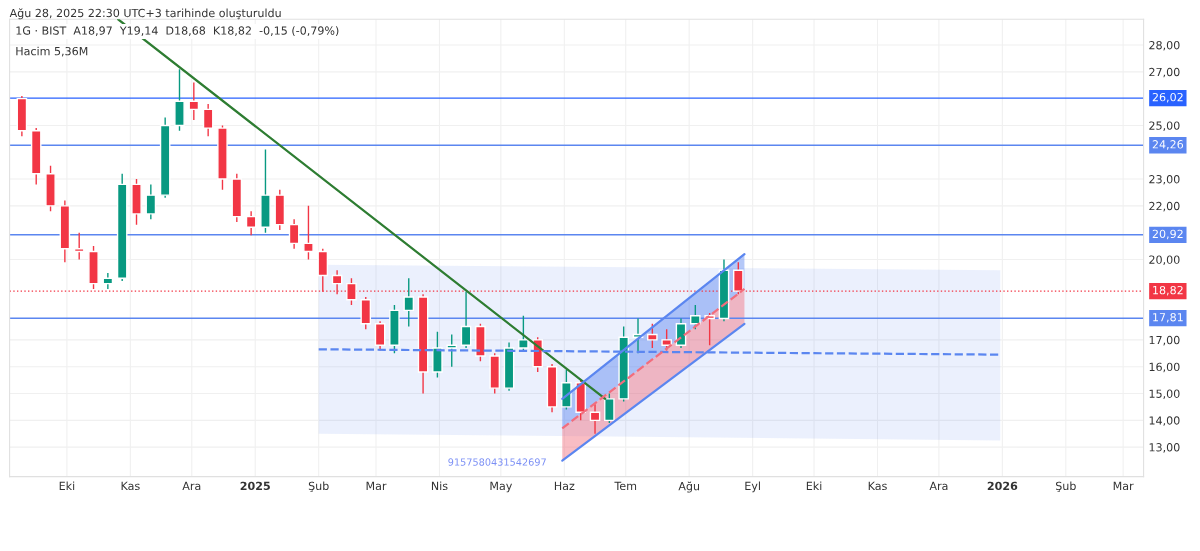 This screenshot has height=551, width=1200. Describe the element at coordinates (255, 486) in the screenshot. I see `x-tick-label: 2025` at that location.